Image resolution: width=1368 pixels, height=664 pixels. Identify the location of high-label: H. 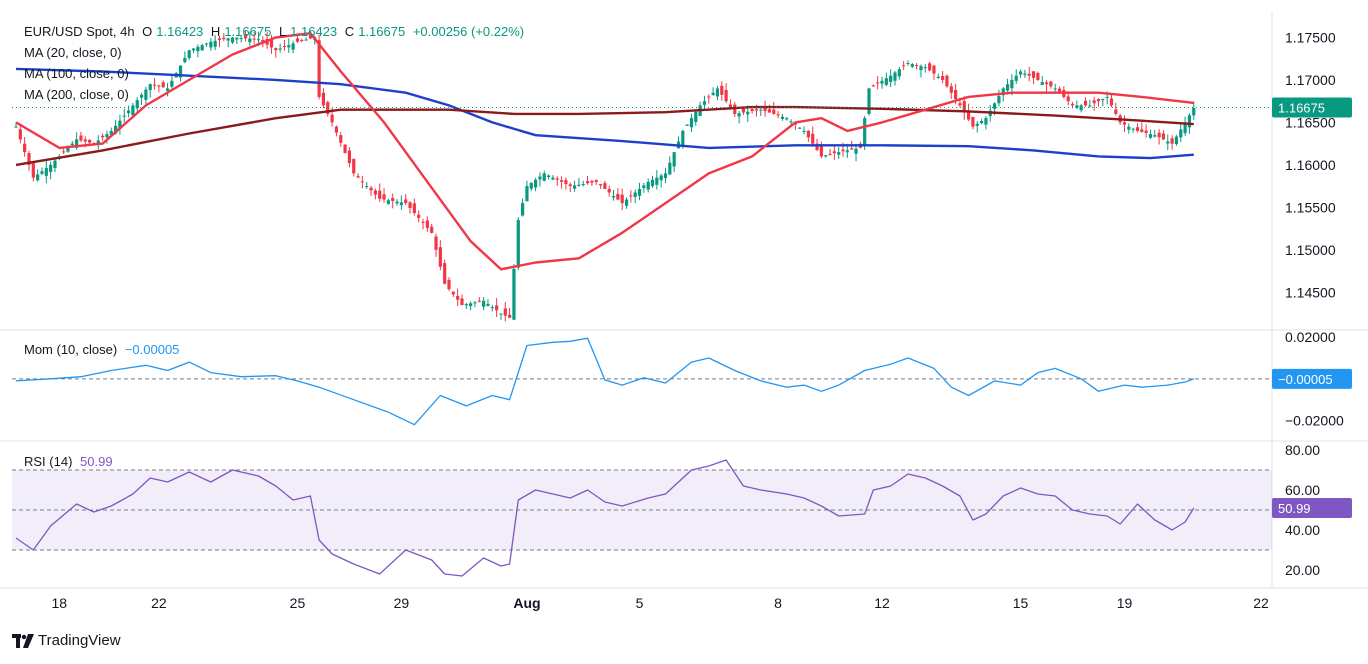
(215, 31).